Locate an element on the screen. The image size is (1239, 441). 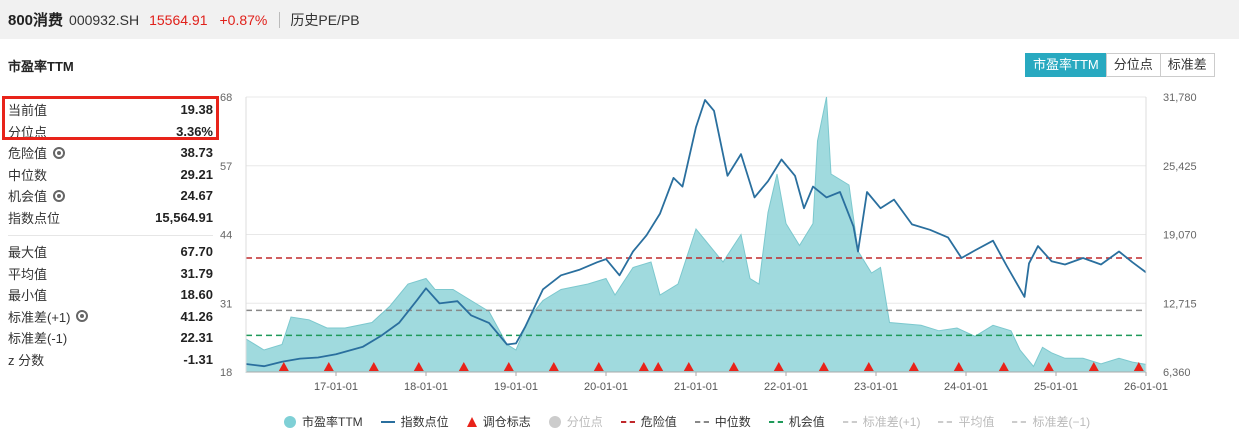
y-left-tick-label: 57 is located at coordinates (226, 167).